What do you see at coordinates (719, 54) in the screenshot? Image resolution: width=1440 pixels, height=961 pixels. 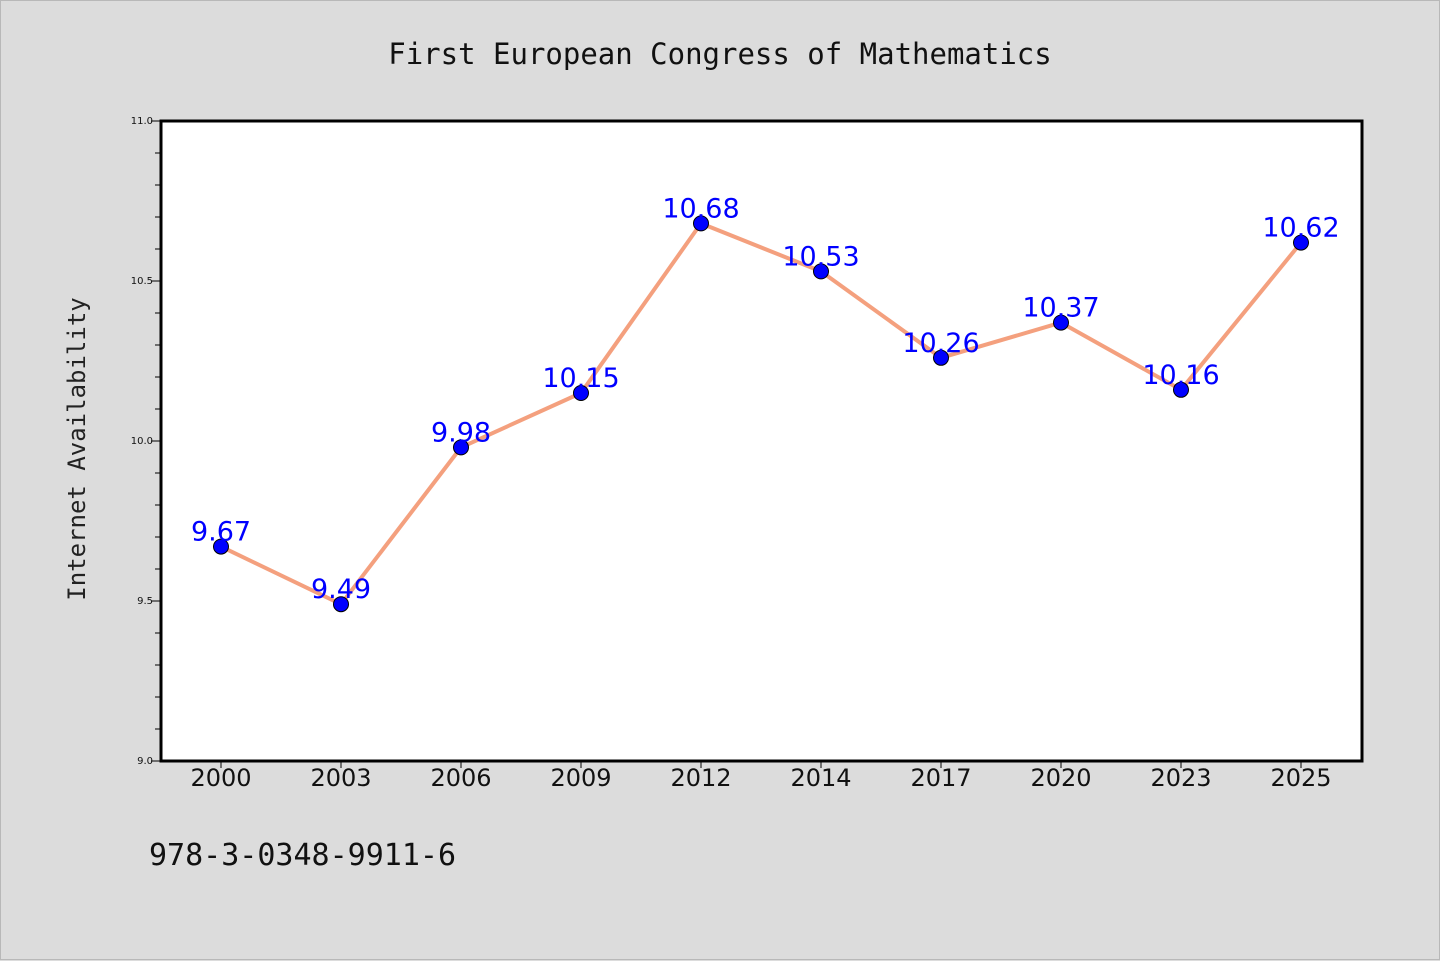 I see `chart-title: First European Congress of Mathematics` at bounding box center [719, 54].